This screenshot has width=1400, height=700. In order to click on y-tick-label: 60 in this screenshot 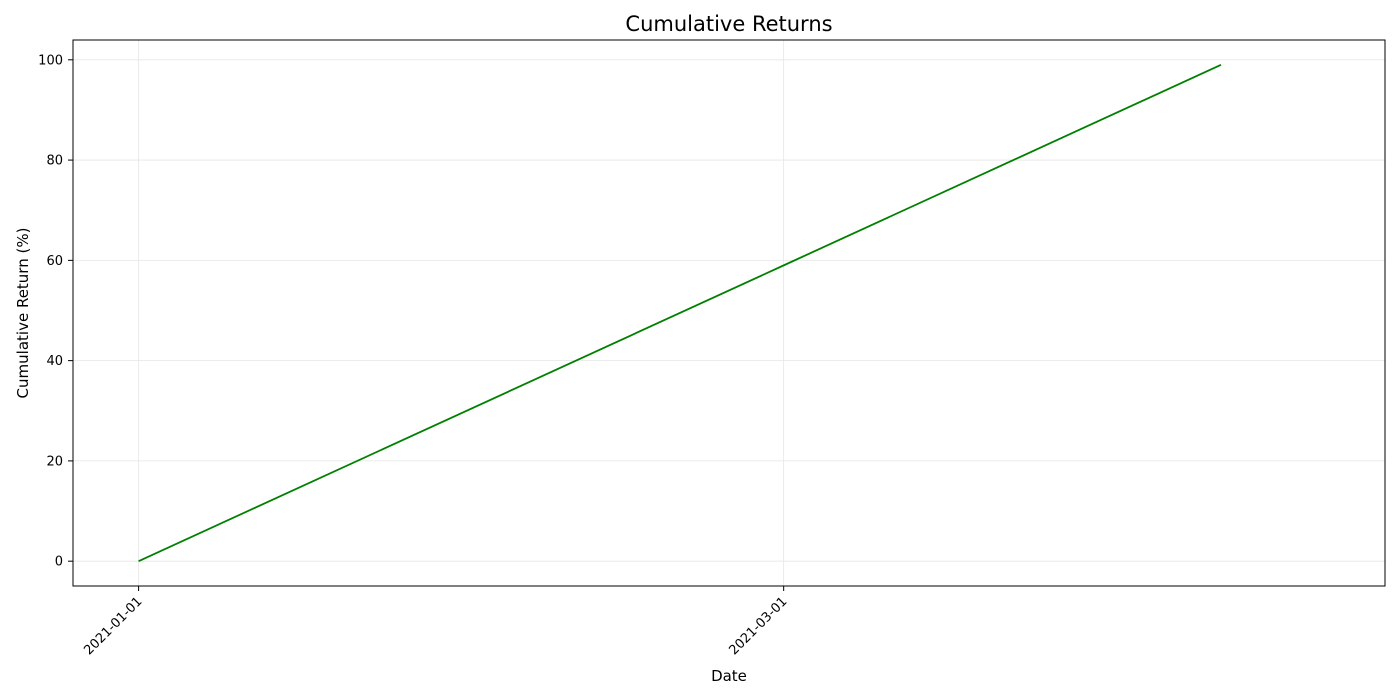, I will do `click(54, 261)`.